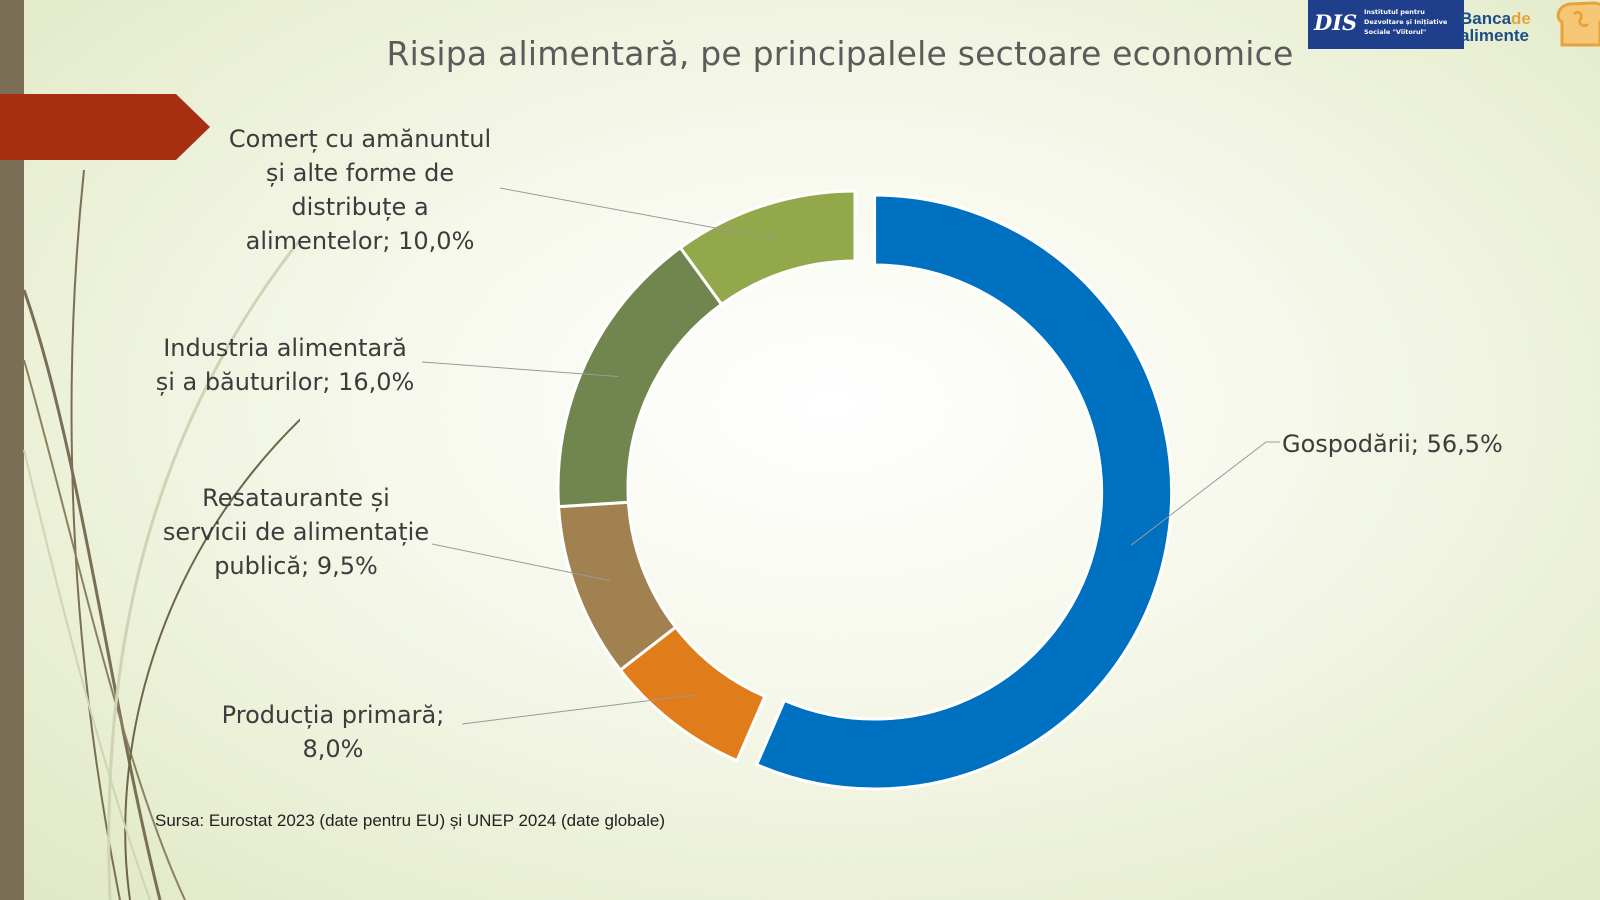 The width and height of the screenshot is (1600, 900). I want to click on donut-slice-comert, so click(767, 248).